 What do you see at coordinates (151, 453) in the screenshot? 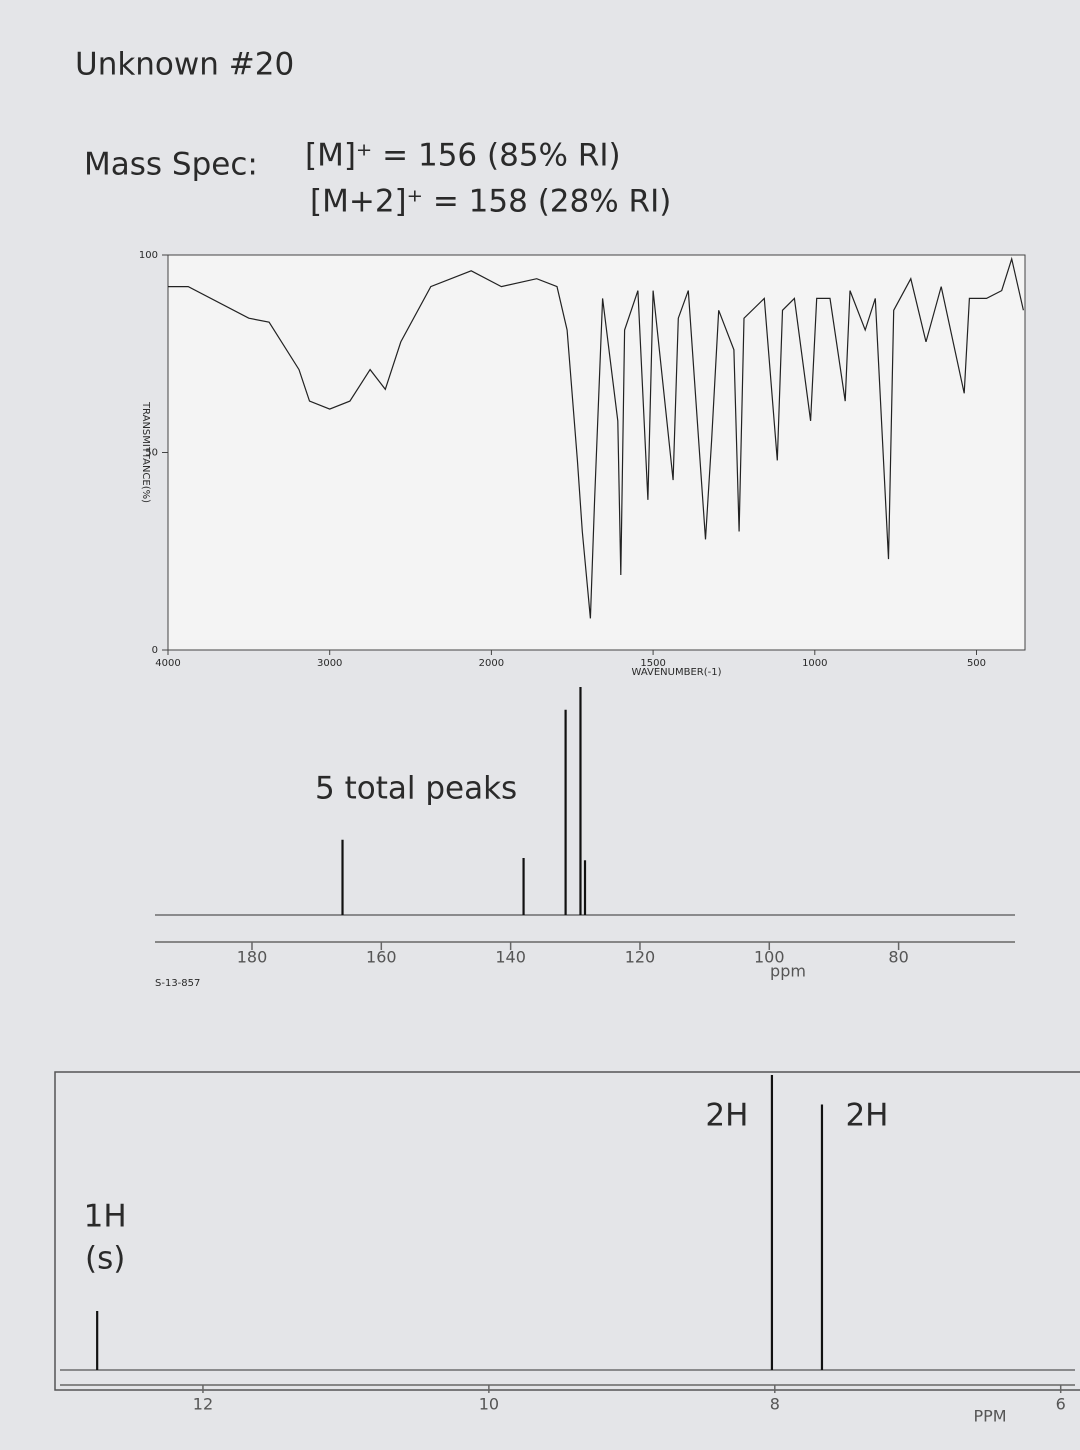
I see `y-tick-label: 50` at bounding box center [151, 453].